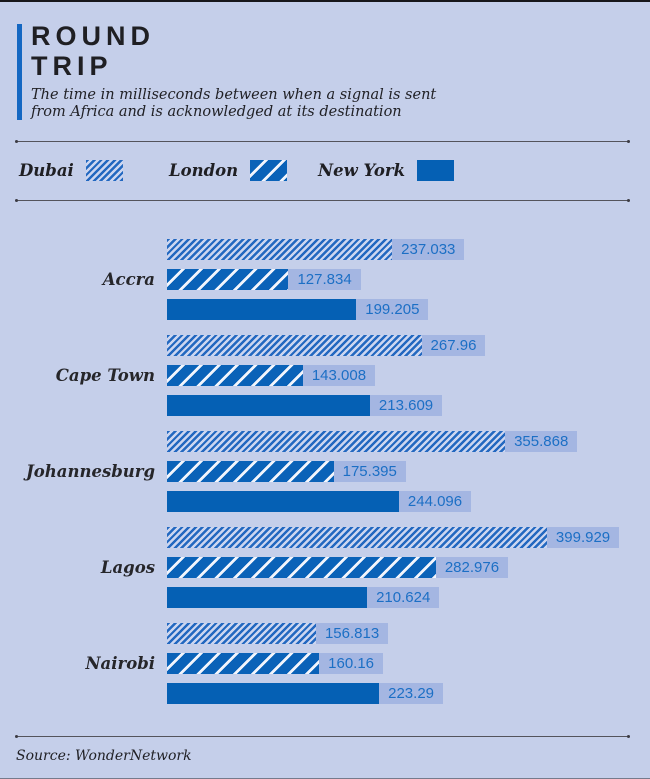 The width and height of the screenshot is (650, 779). I want to click on bar-group-johannesburg: Johannesburg 355.868 175.395 244.096, so click(325, 471).